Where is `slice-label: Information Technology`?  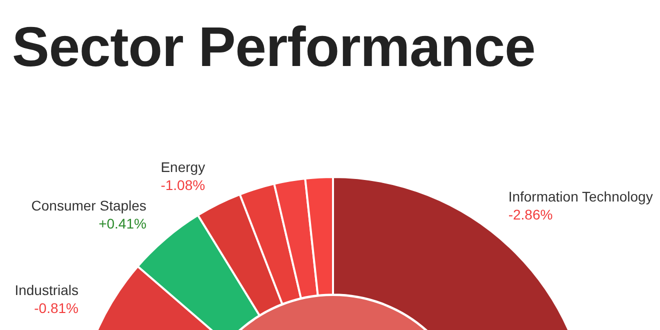 slice-label: Information Technology is located at coordinates (580, 196).